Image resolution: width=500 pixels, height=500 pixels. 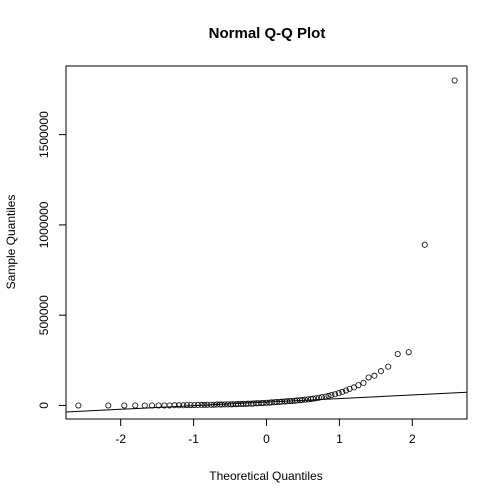 What do you see at coordinates (120, 439) in the screenshot?
I see `x-tick-label: -2` at bounding box center [120, 439].